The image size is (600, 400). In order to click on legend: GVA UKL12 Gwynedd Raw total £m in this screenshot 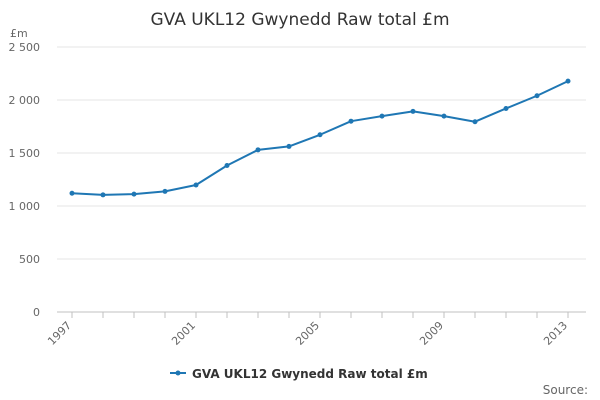, I will do `click(299, 374)`.